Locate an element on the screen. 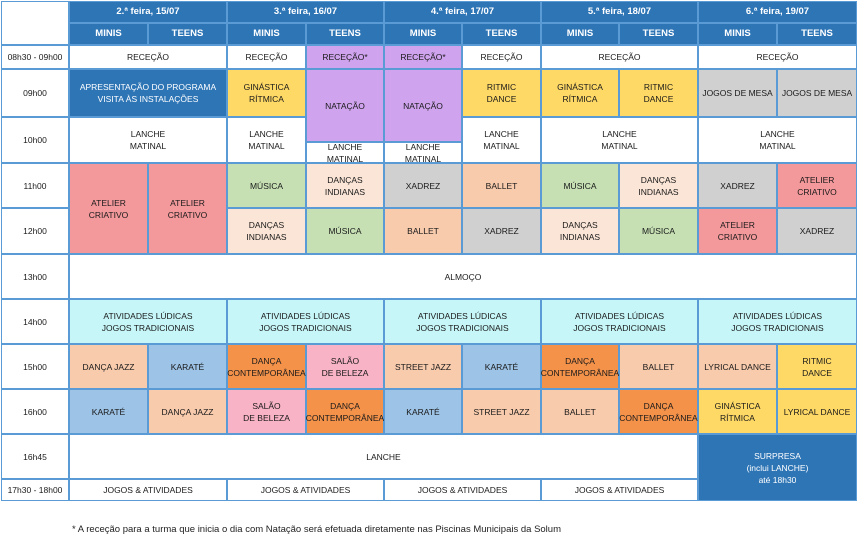 The image size is (858, 539). corner-cell is located at coordinates (35, 23).